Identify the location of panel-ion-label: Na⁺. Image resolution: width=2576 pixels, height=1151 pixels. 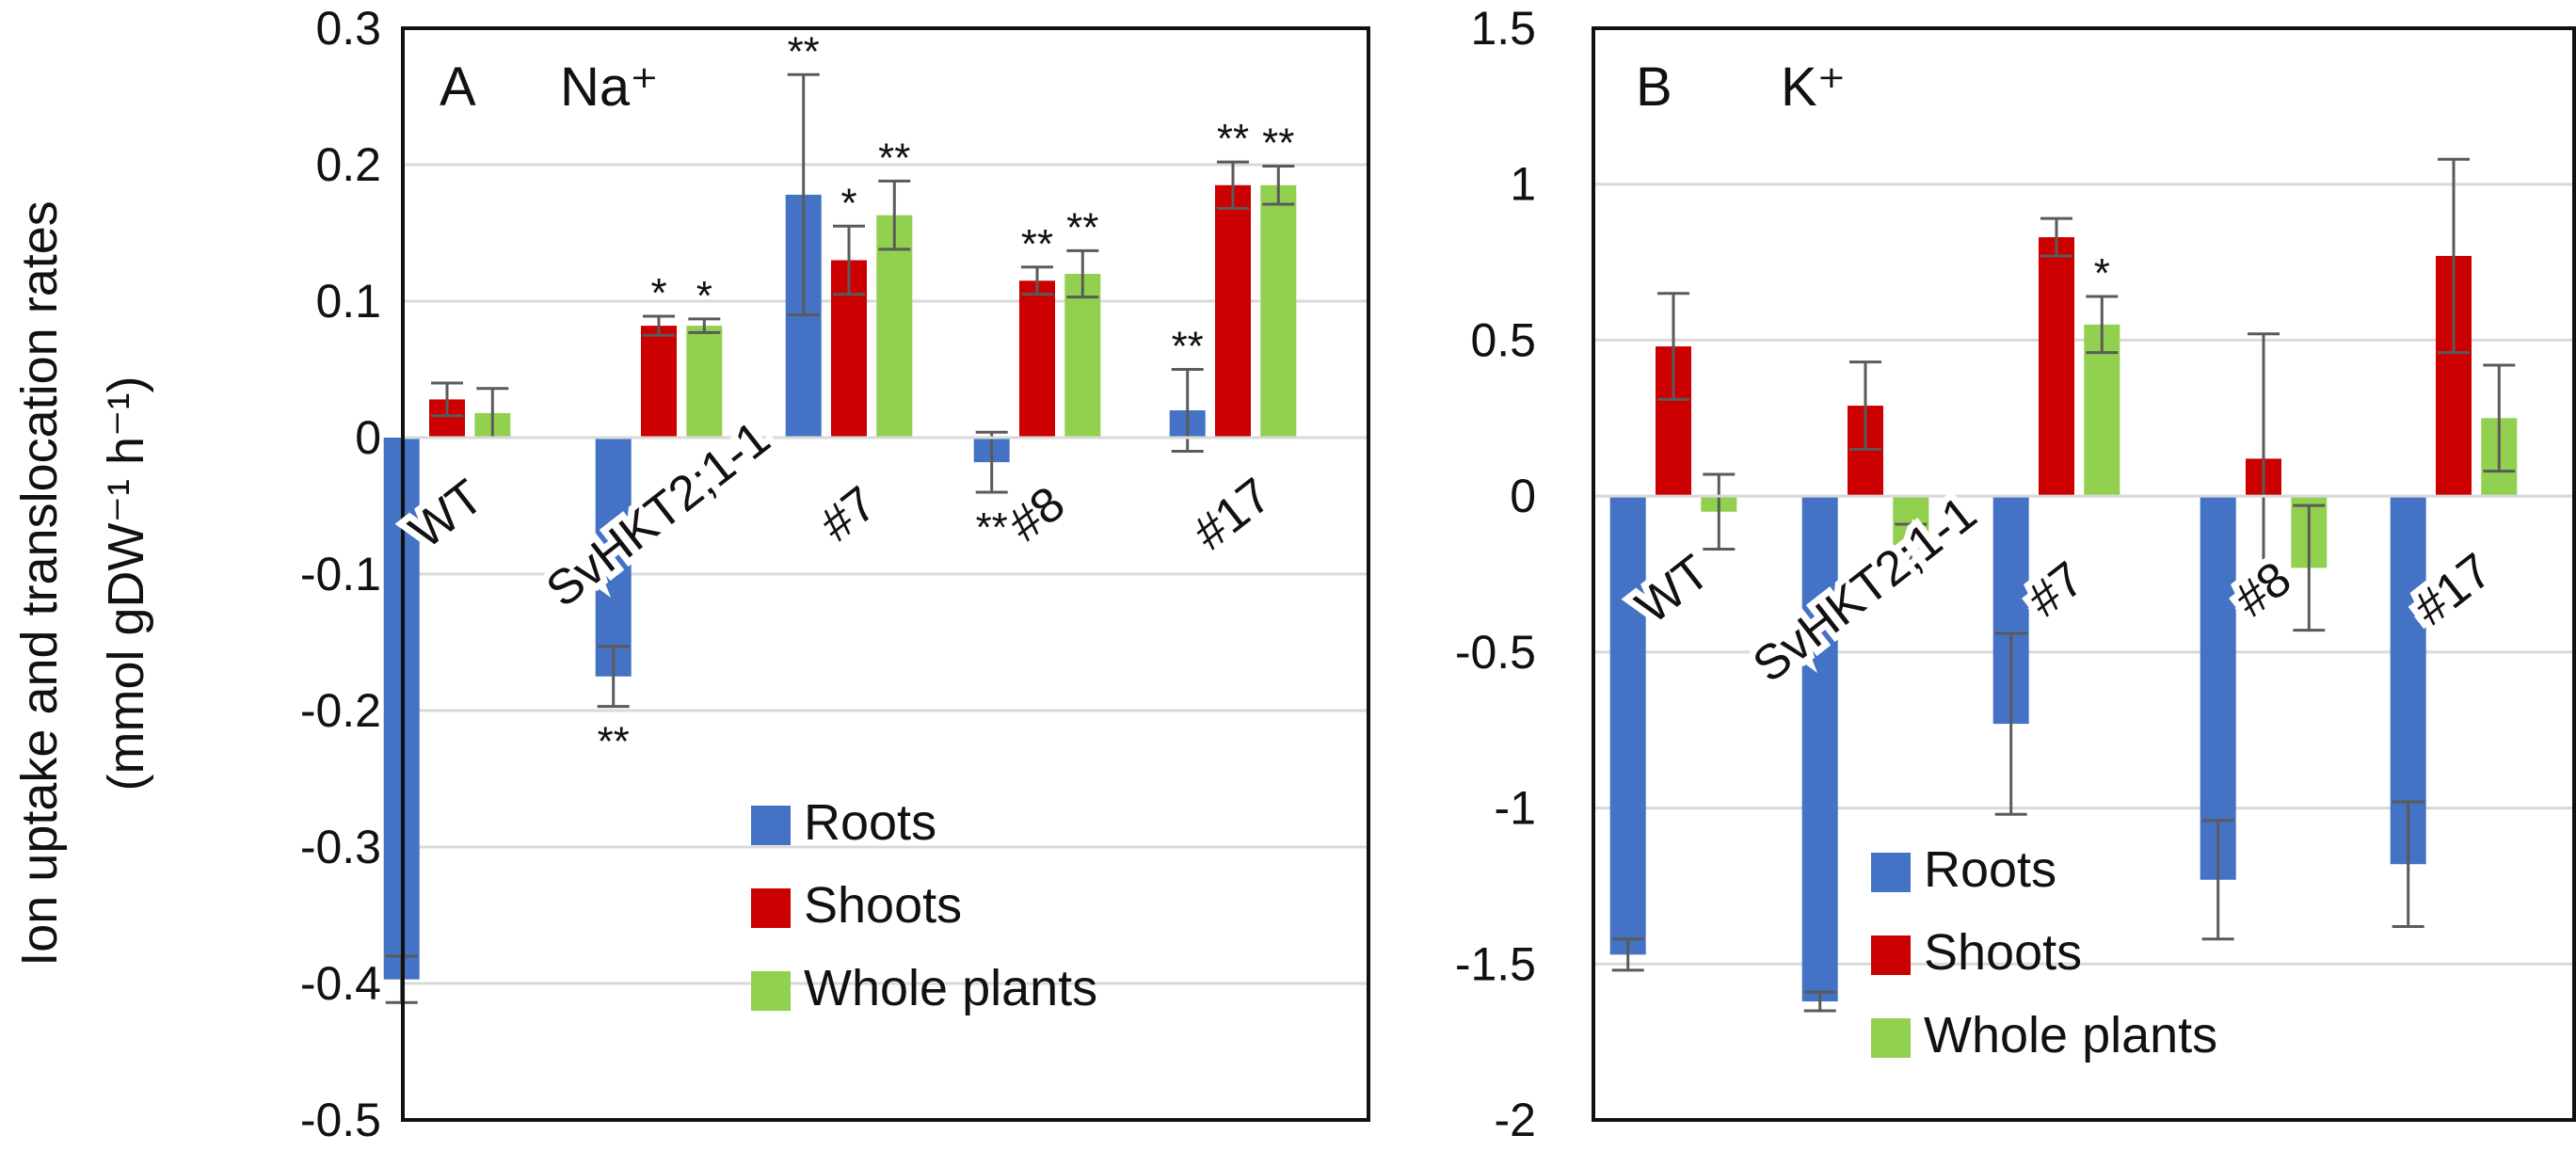
(609, 87).